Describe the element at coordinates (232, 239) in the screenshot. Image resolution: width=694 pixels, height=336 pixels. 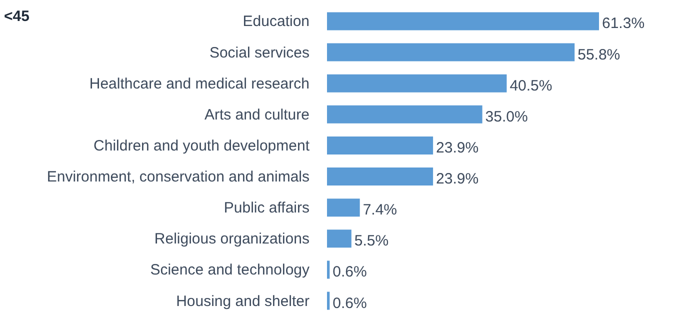
I see `y-tick-label: Religious organizations` at that location.